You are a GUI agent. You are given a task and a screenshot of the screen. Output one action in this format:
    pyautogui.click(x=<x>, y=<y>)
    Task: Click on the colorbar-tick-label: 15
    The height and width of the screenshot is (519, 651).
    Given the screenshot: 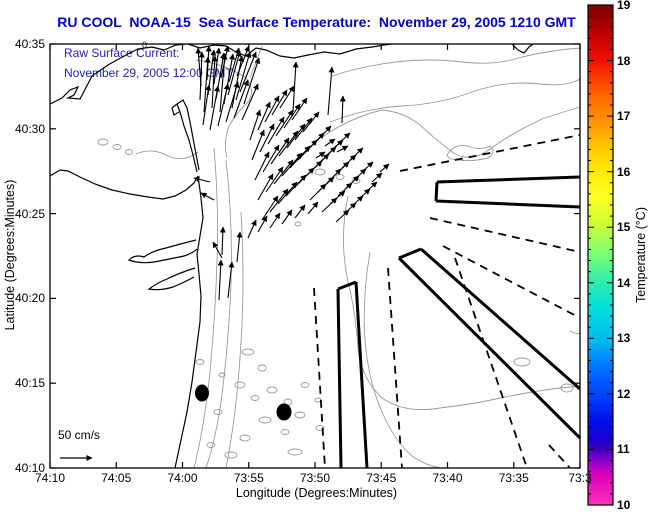 What is the action you would take?
    pyautogui.click(x=624, y=227)
    